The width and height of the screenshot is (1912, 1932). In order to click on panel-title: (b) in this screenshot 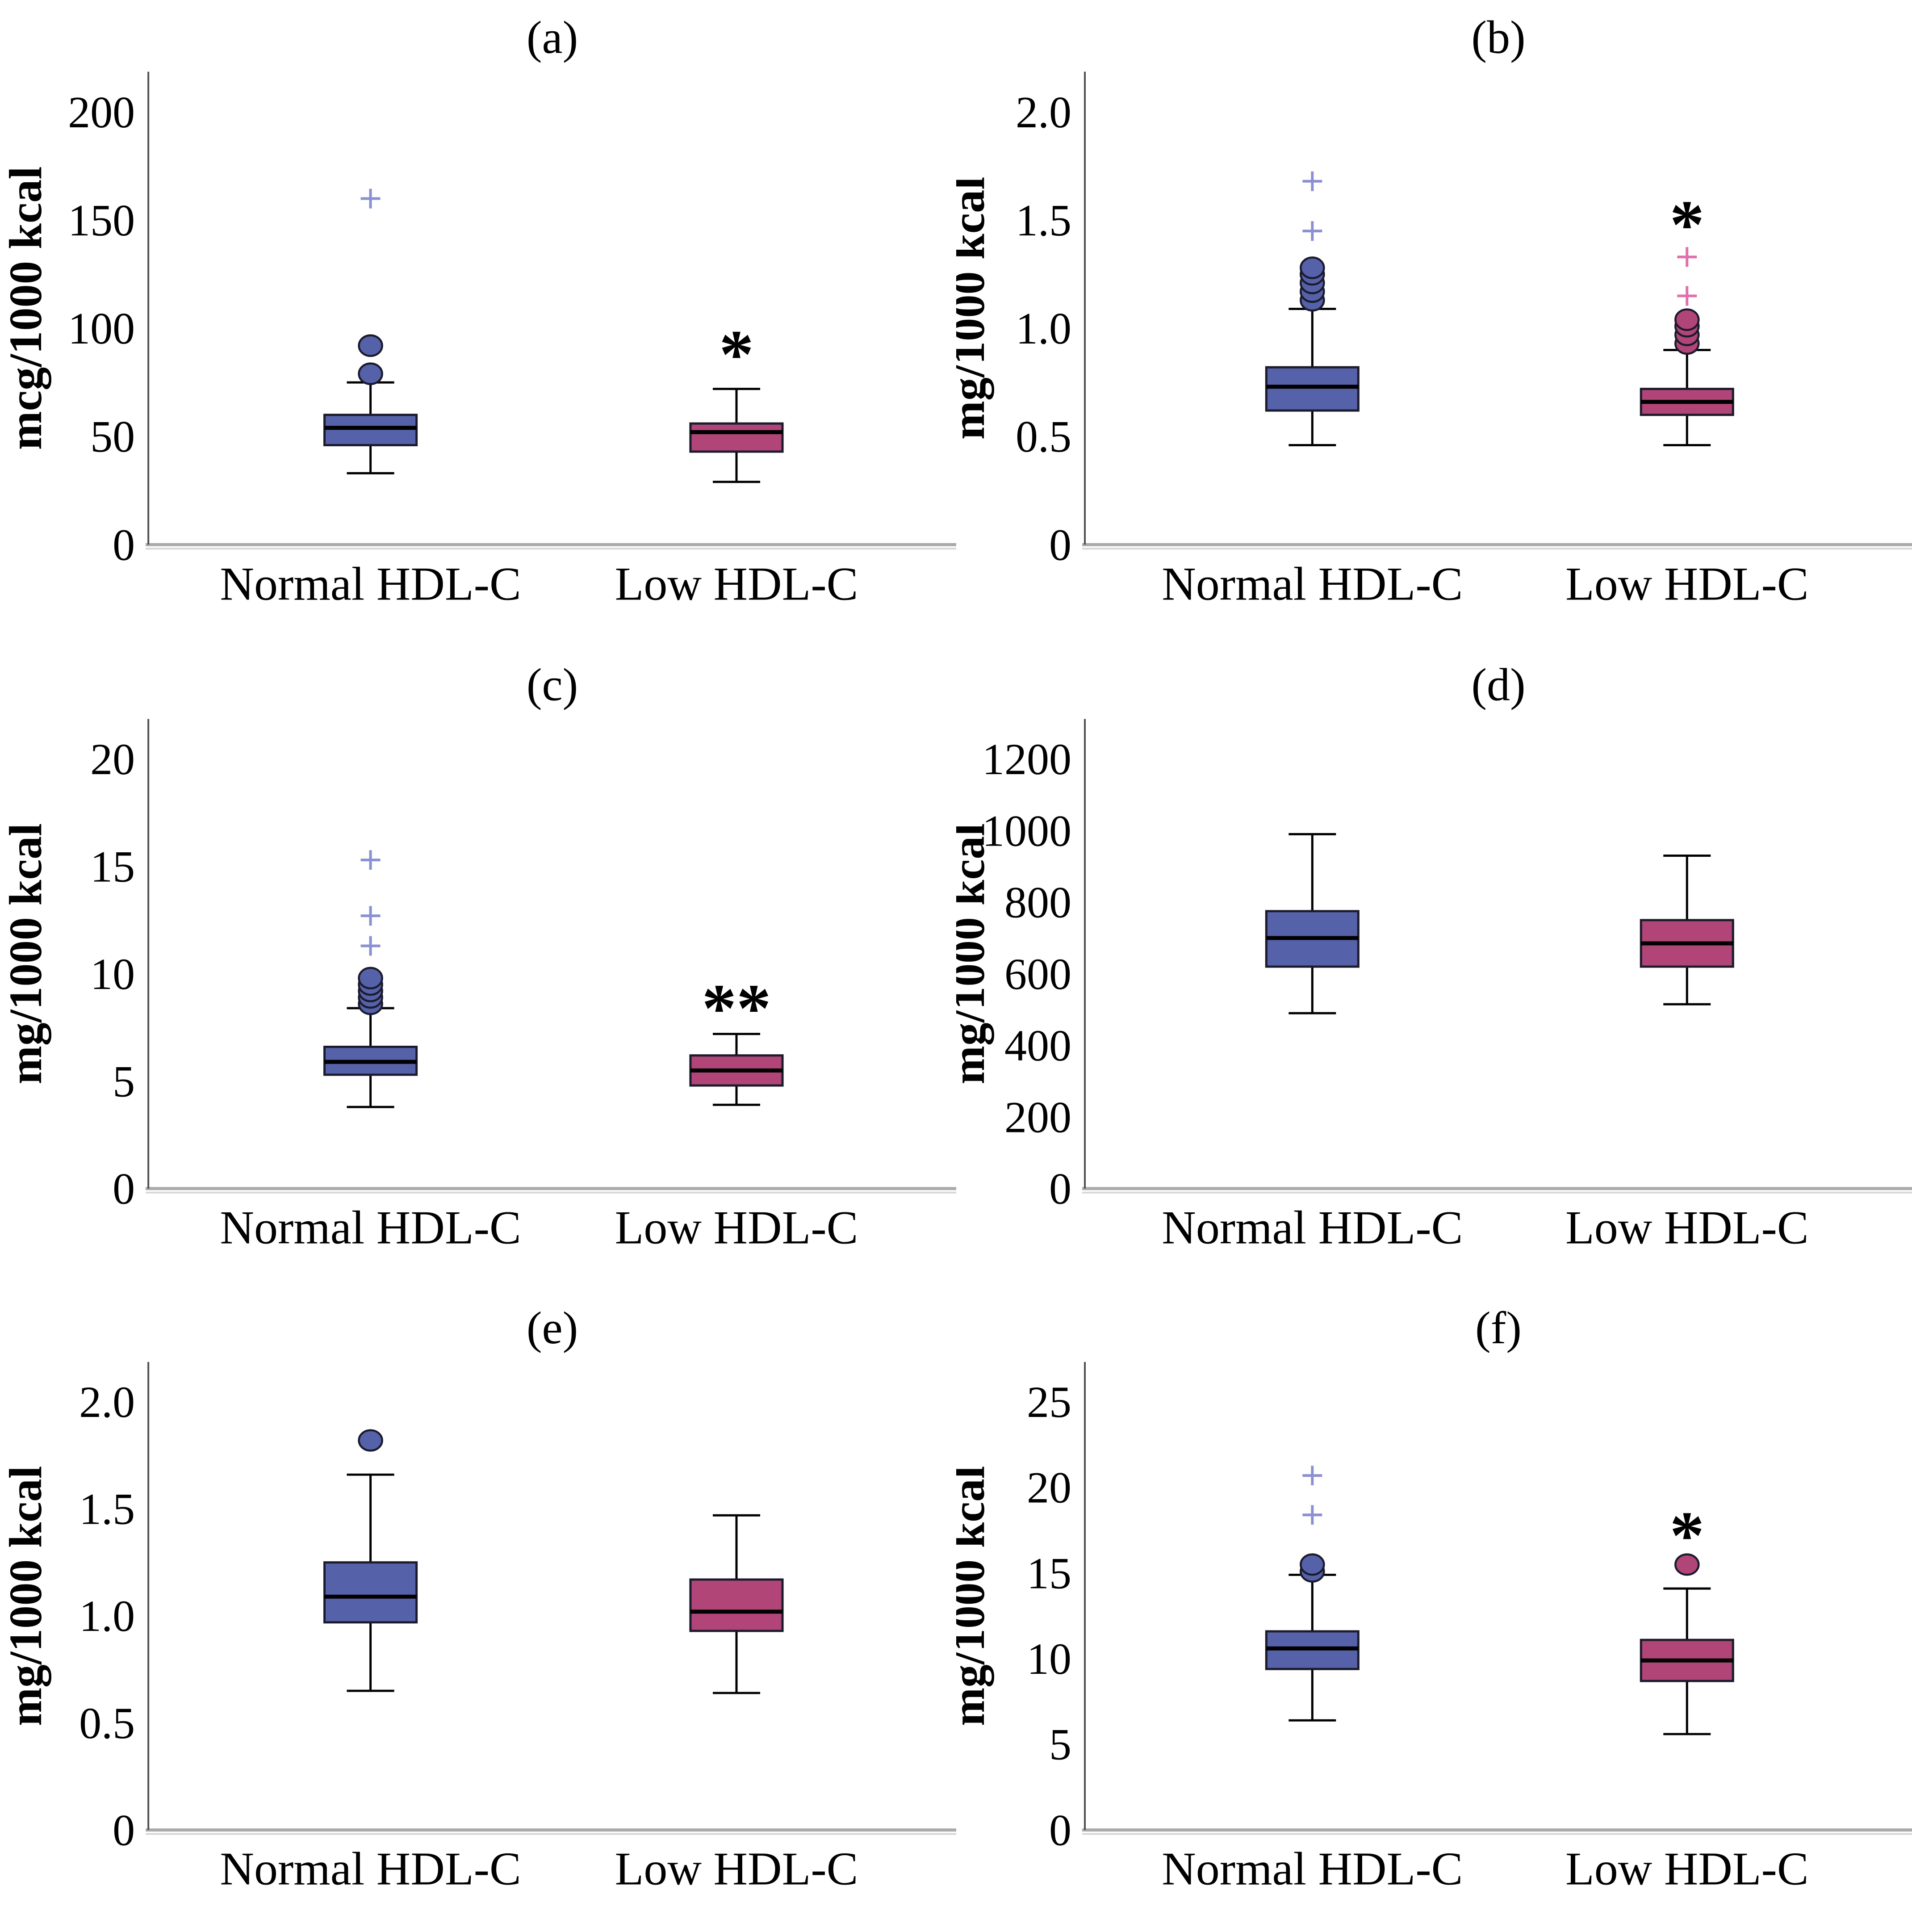, I will do `click(1498, 37)`.